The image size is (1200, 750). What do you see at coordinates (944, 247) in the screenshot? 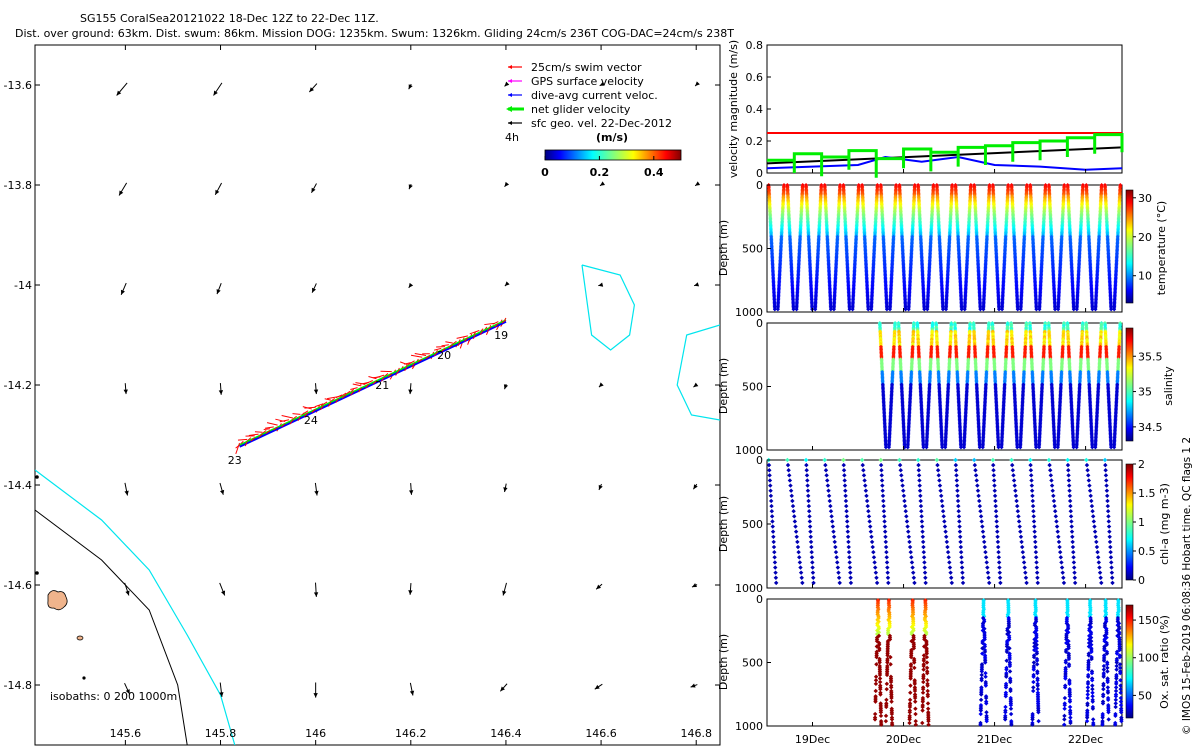
I see `temperature-profiles` at bounding box center [944, 247].